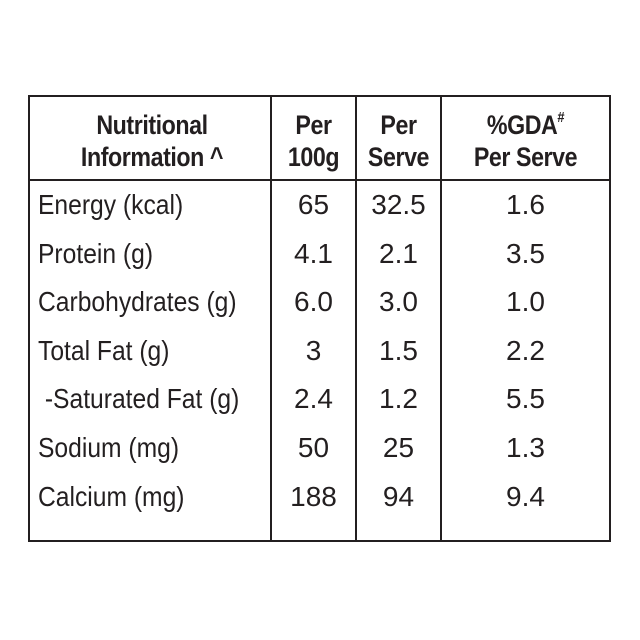 The width and height of the screenshot is (640, 640). I want to click on nutrient-label: Carbohydrates (g), so click(137, 302).